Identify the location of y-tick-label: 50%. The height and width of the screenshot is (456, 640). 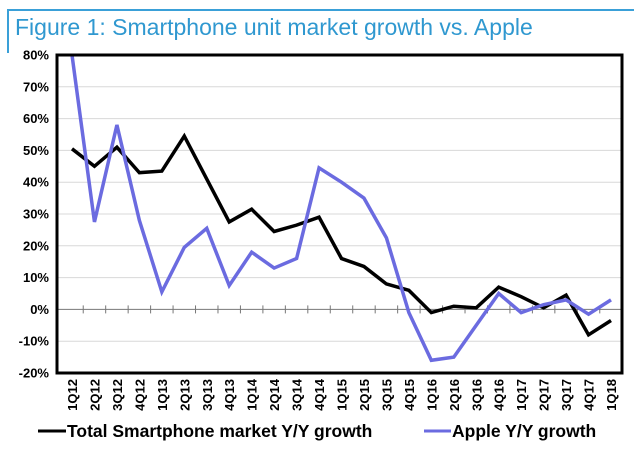
(36, 150).